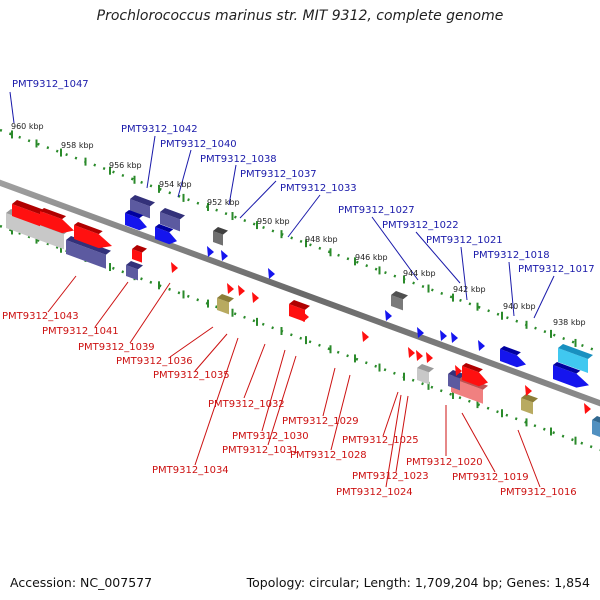  I want to click on gene-label-bottom: PMT9312_1035, so click(191, 375).